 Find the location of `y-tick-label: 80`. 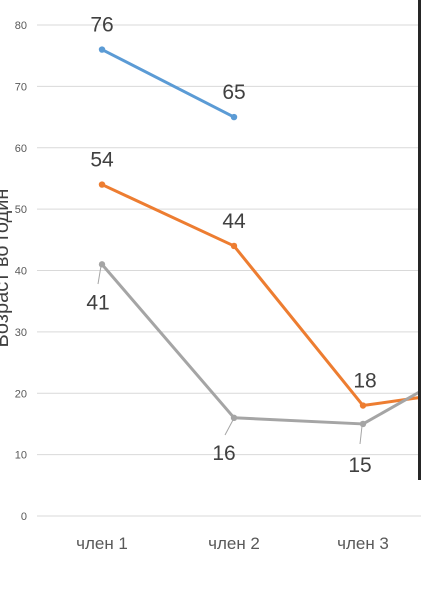

y-tick-label: 80 is located at coordinates (21, 26).